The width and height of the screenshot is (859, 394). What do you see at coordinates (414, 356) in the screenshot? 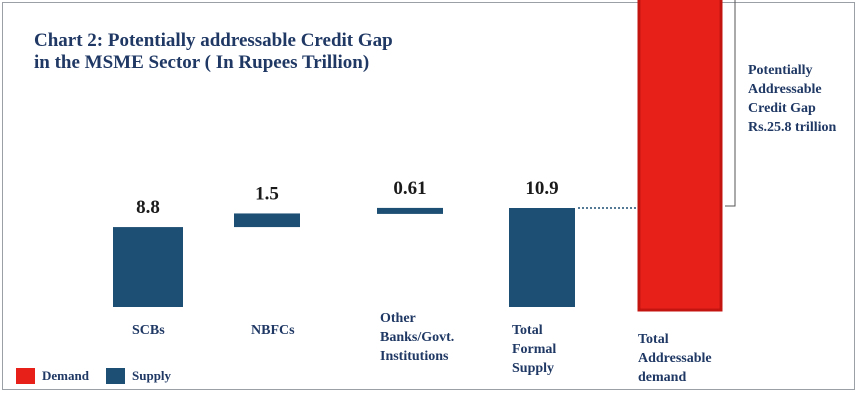
I see `category-label-3-line-3: Institutions` at bounding box center [414, 356].